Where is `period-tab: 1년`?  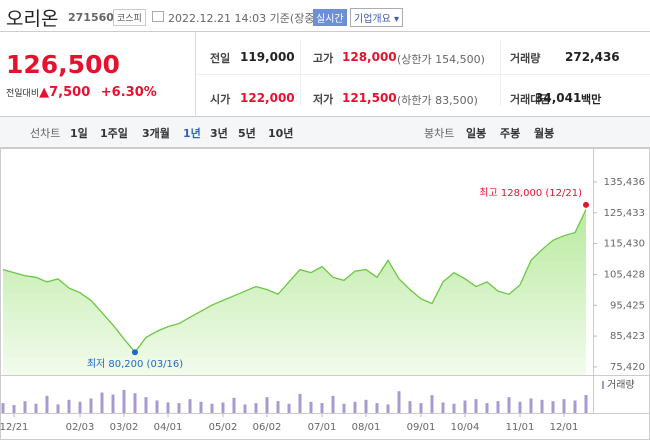
period-tab: 1년 is located at coordinates (192, 133).